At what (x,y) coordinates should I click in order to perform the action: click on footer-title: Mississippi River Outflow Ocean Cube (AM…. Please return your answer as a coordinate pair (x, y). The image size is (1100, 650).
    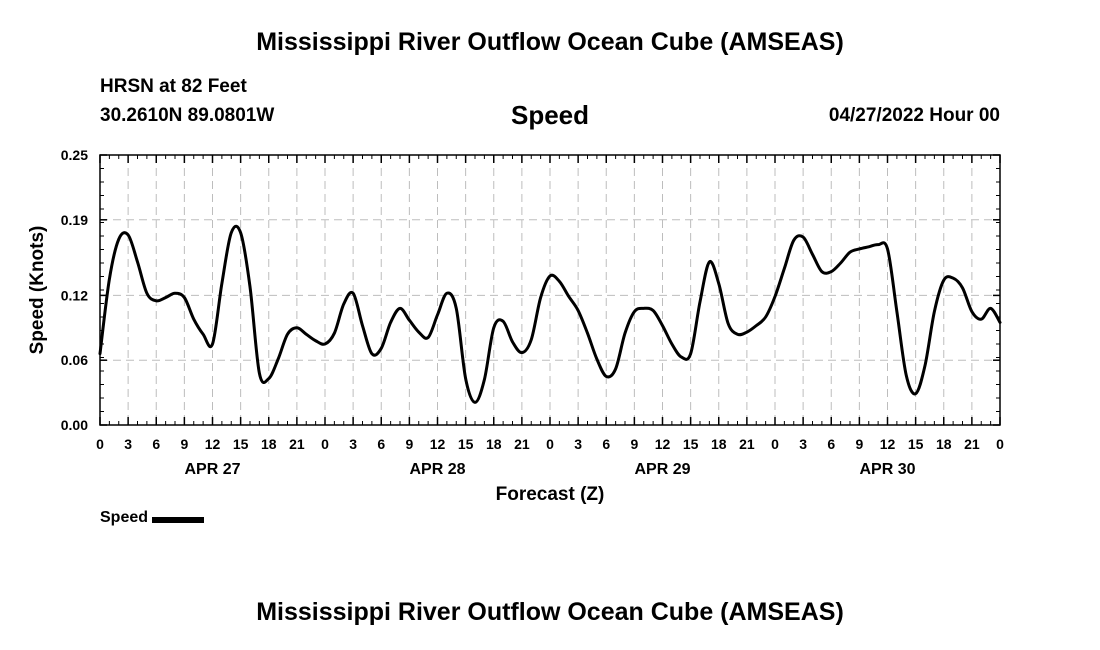
    Looking at the image, I should click on (550, 612).